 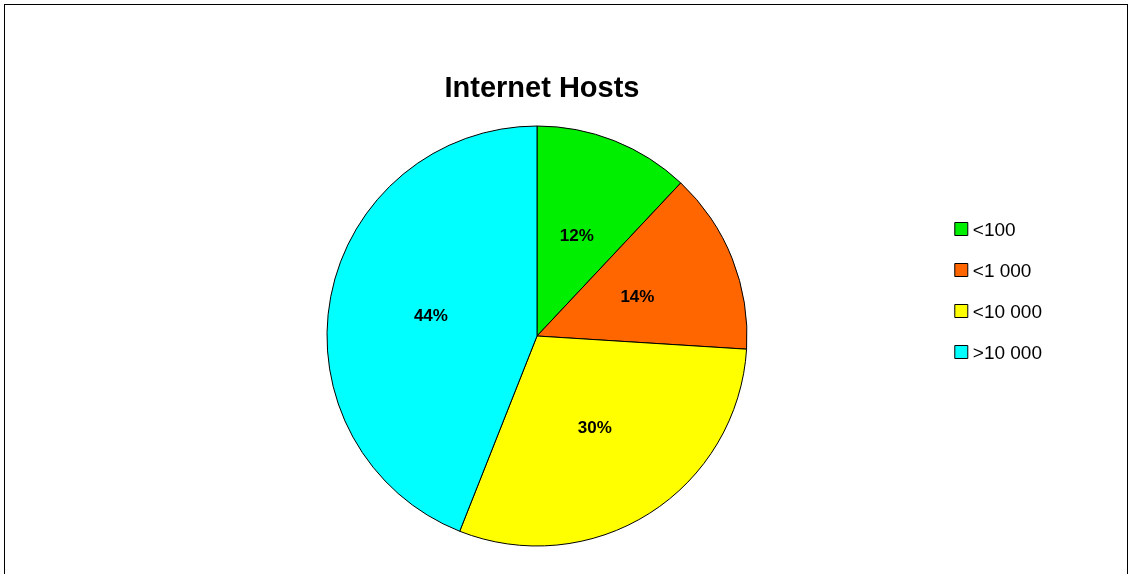 What do you see at coordinates (430, 316) in the screenshot?
I see `data-label: 44%` at bounding box center [430, 316].